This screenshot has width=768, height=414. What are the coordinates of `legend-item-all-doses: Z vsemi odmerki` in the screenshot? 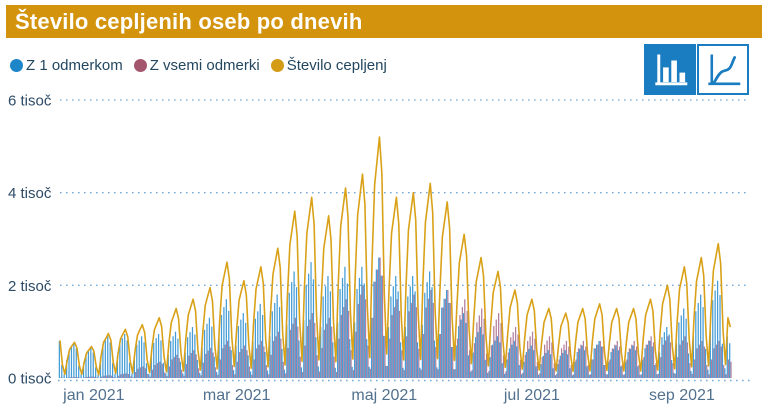 It's located at (196, 65).